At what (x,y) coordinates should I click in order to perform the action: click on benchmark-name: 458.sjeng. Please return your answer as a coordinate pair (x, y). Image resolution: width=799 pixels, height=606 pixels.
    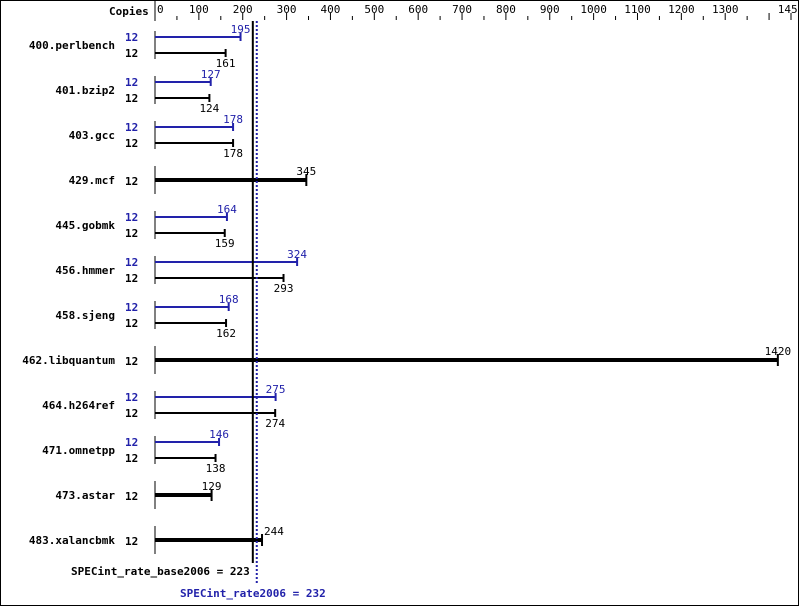
    Looking at the image, I should click on (85, 315).